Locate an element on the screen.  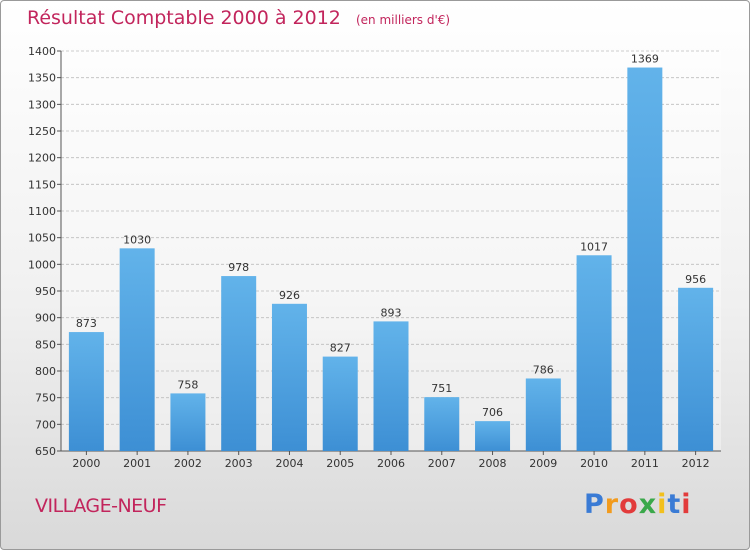
value-label: 751 is located at coordinates (441, 388).